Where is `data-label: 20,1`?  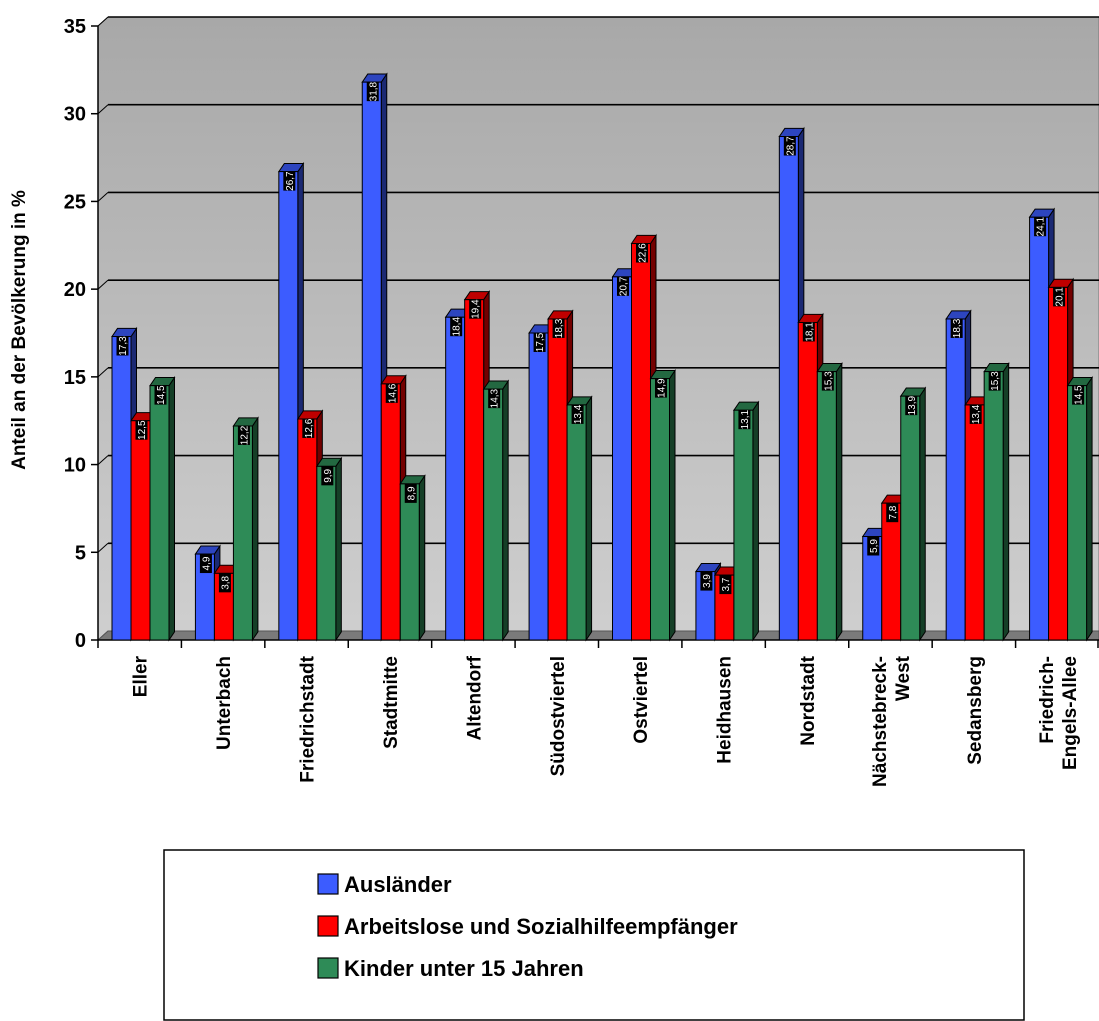 data-label: 20,1 is located at coordinates (1059, 297).